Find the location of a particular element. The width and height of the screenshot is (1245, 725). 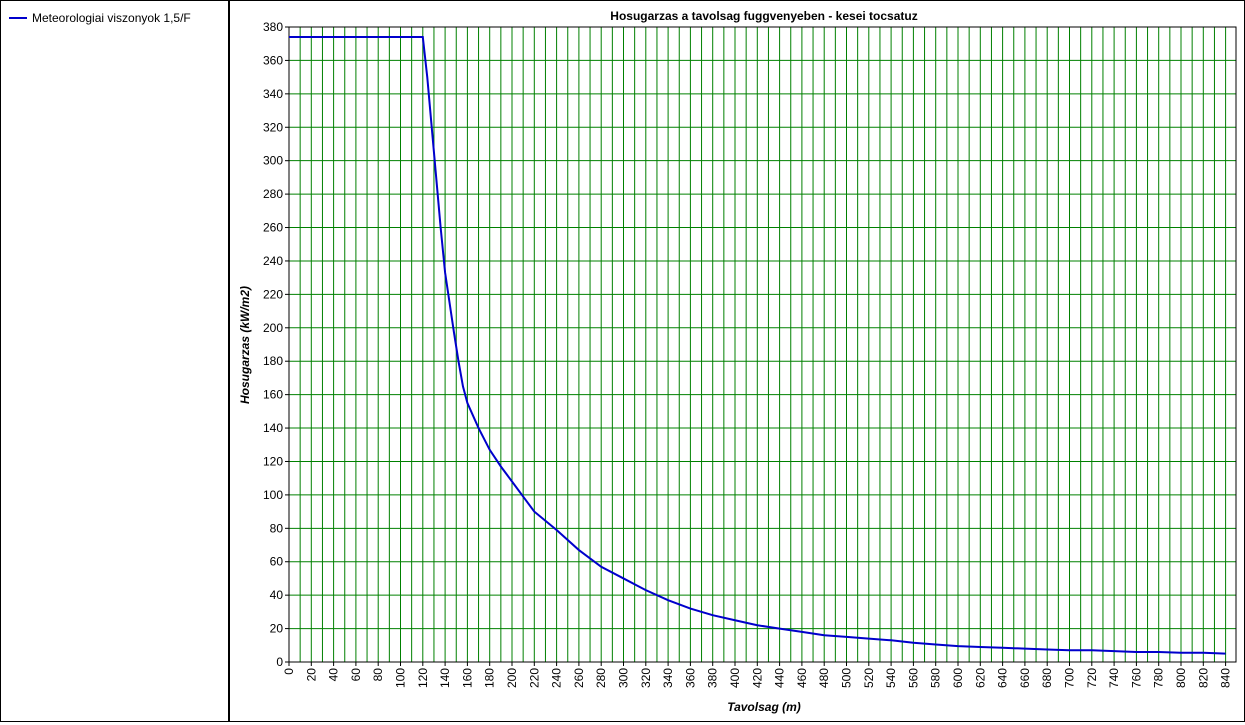

y-tick-label: 40 is located at coordinates (277, 595).